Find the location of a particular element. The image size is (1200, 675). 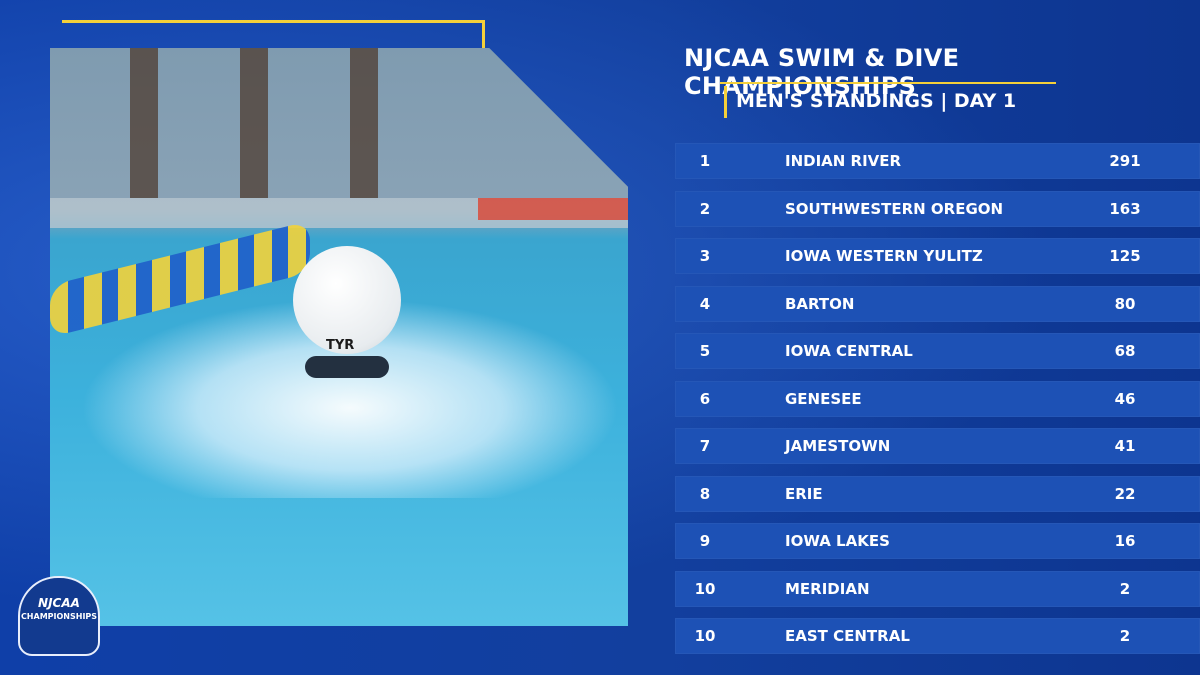

standings-row: 10 EAST CENTRAL 2 is located at coordinates (937, 636).